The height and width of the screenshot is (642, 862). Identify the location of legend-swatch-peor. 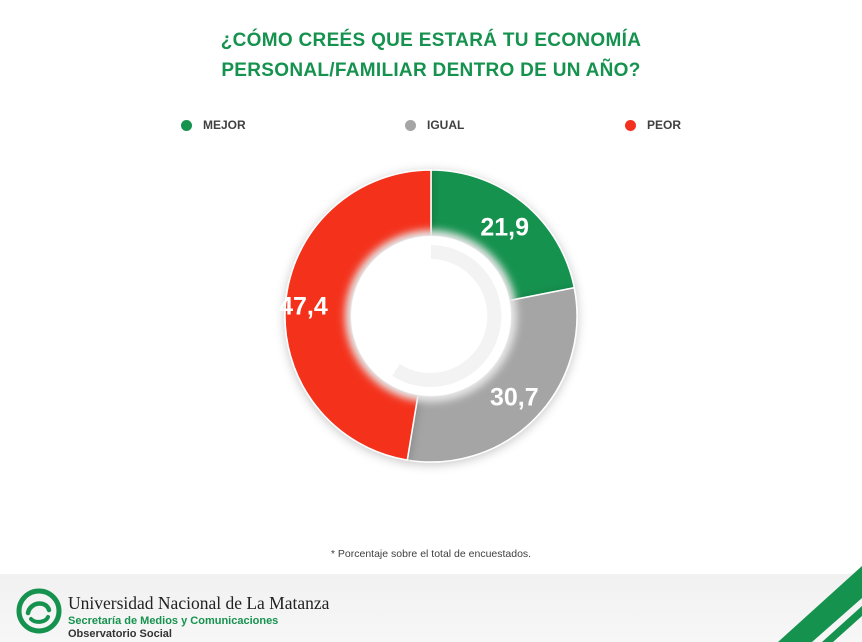
(630, 125).